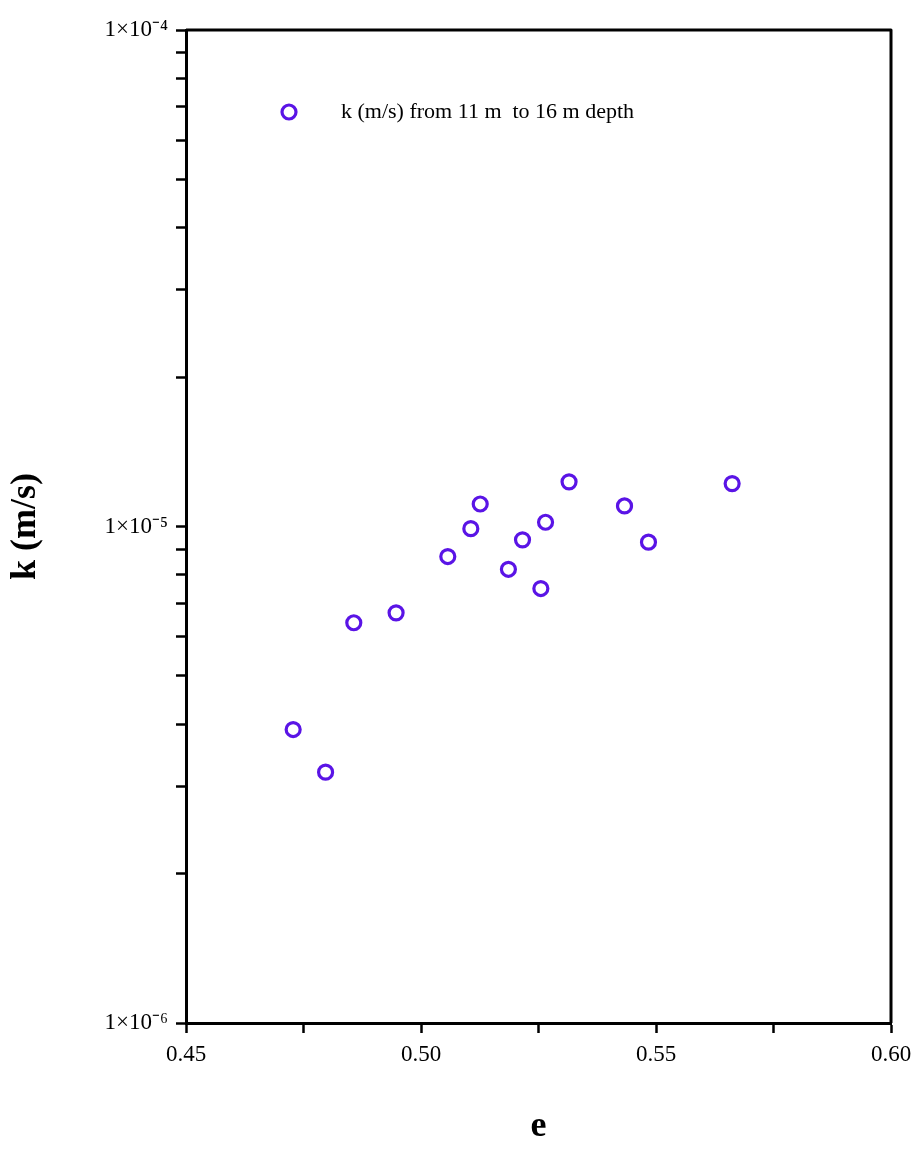  I want to click on y-tick-label: 1×10⁻⁴, so click(136, 29).